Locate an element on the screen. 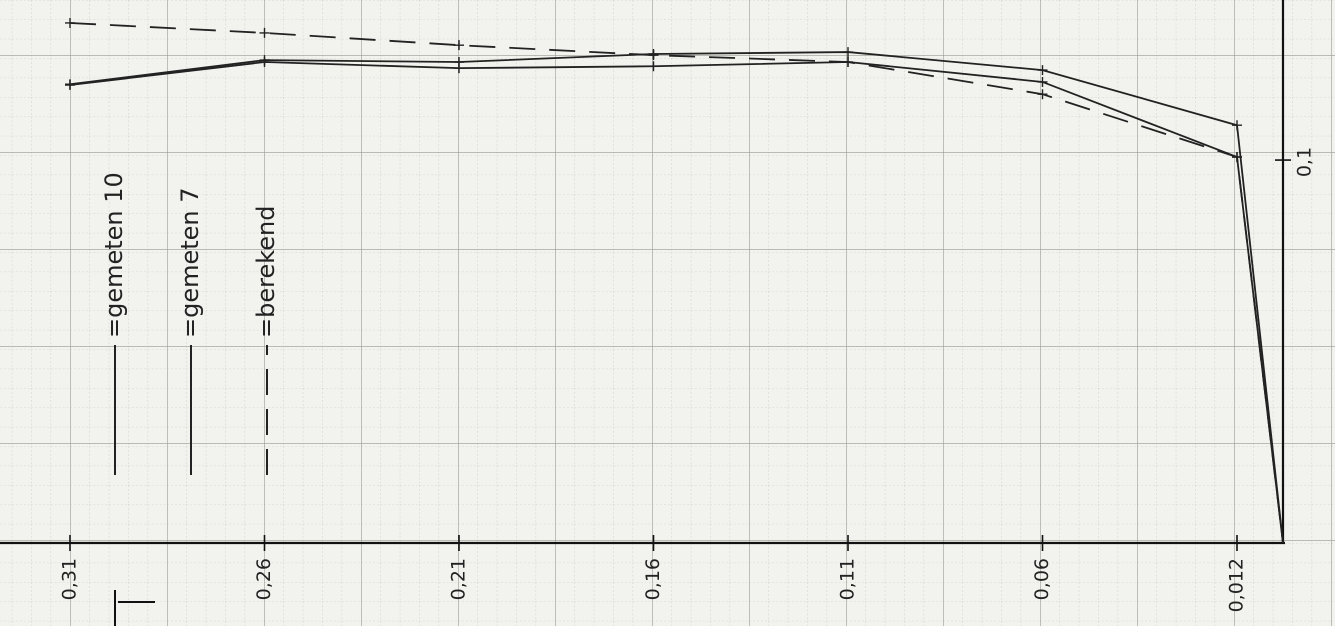 This screenshot has width=1335, height=626. legend-label: =gemeten 10 is located at coordinates (114, 255).